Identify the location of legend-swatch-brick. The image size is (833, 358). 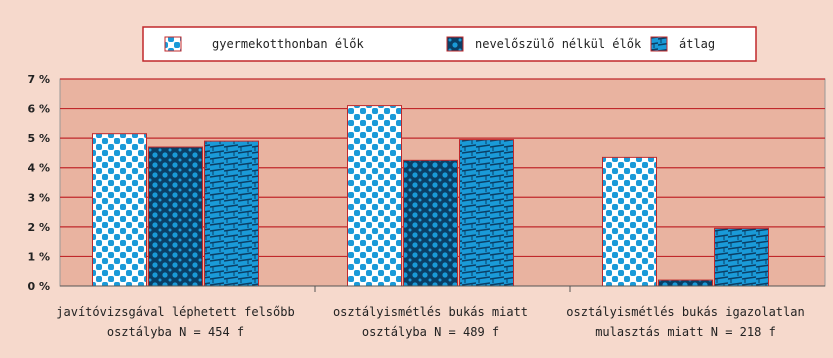
(659, 44).